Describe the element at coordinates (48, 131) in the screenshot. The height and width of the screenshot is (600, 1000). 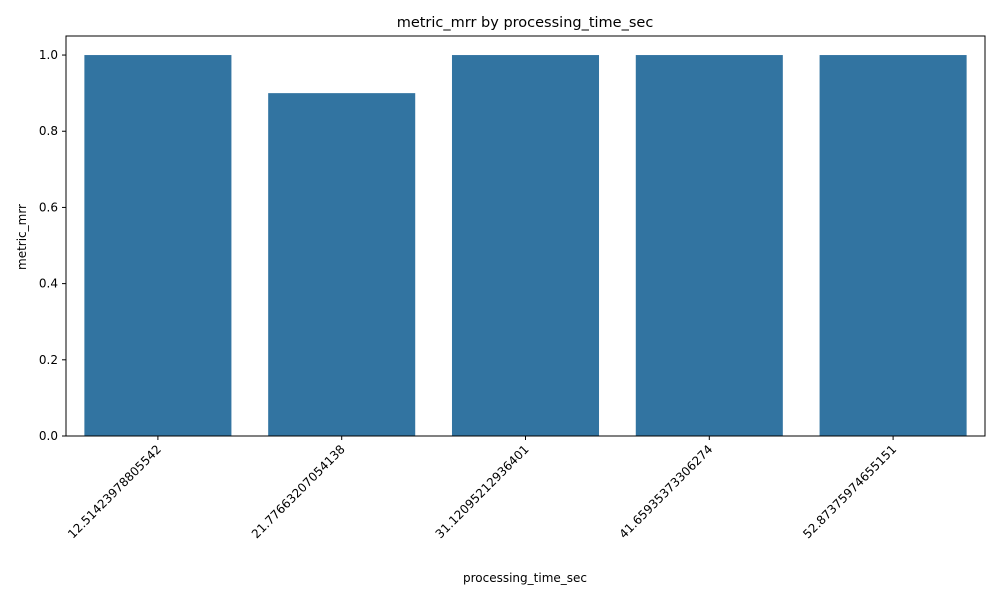
I see `y-tick-label: 0.8` at that location.